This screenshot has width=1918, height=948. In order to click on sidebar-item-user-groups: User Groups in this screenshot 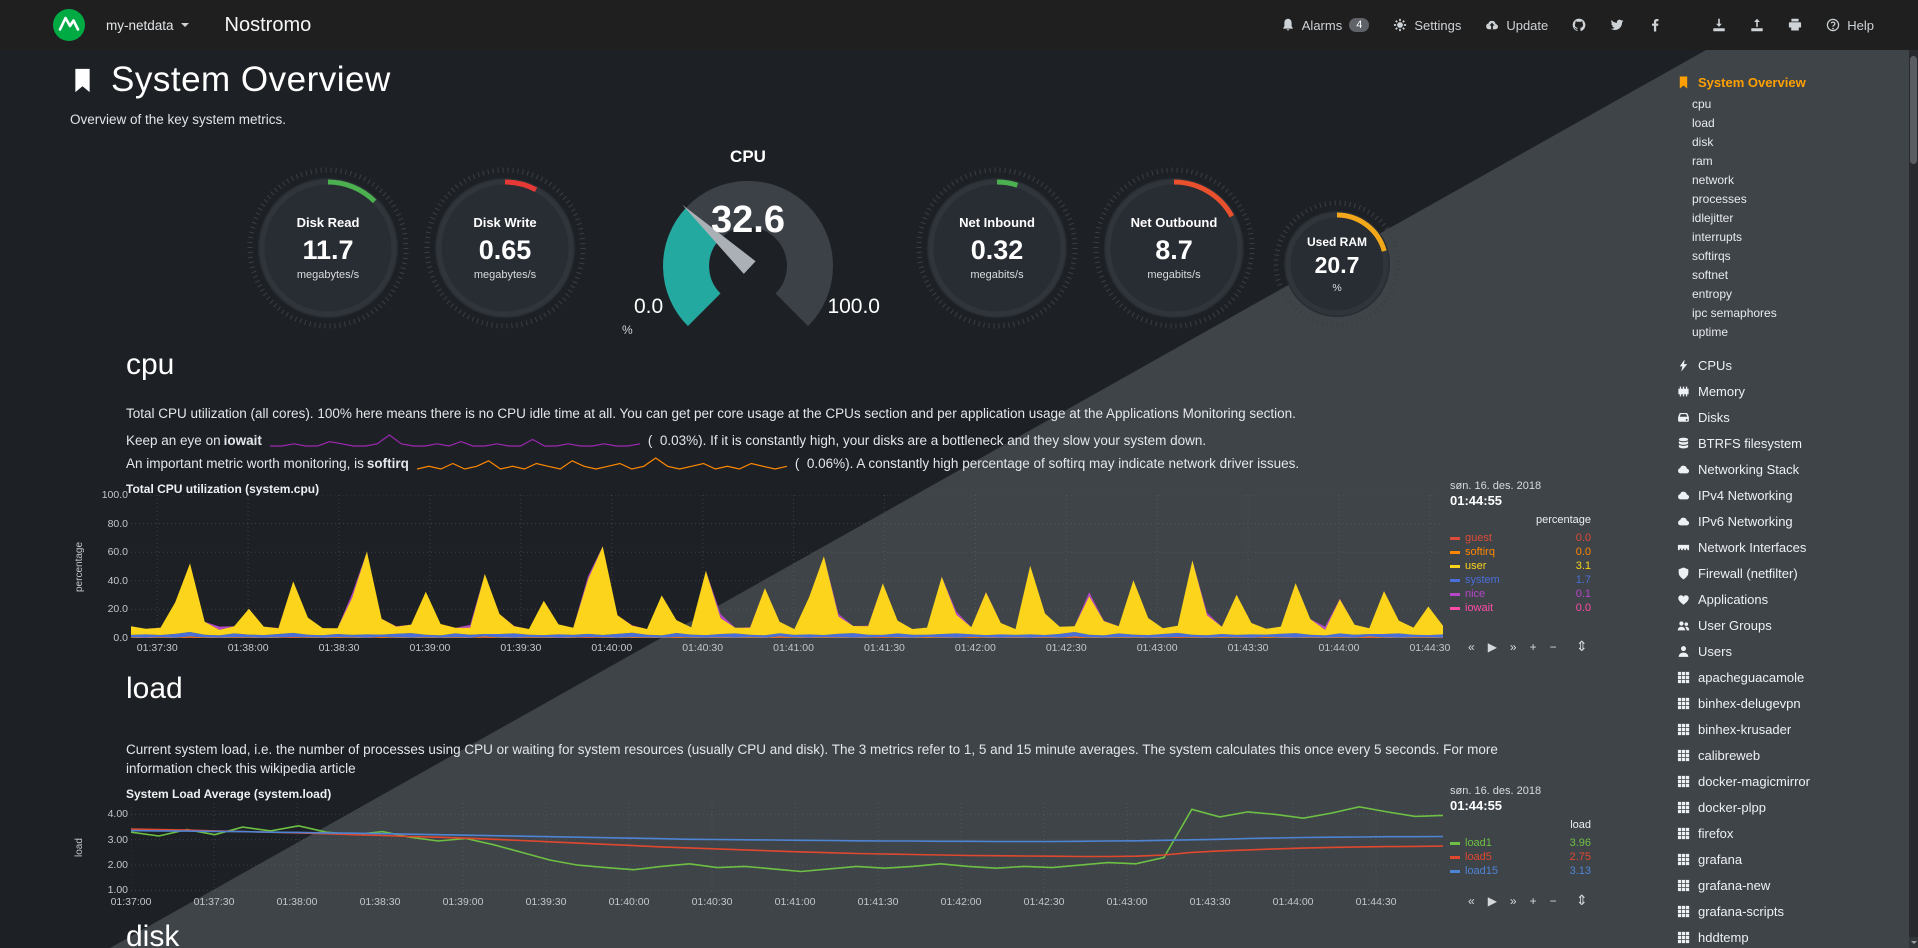, I will do `click(1792, 625)`.